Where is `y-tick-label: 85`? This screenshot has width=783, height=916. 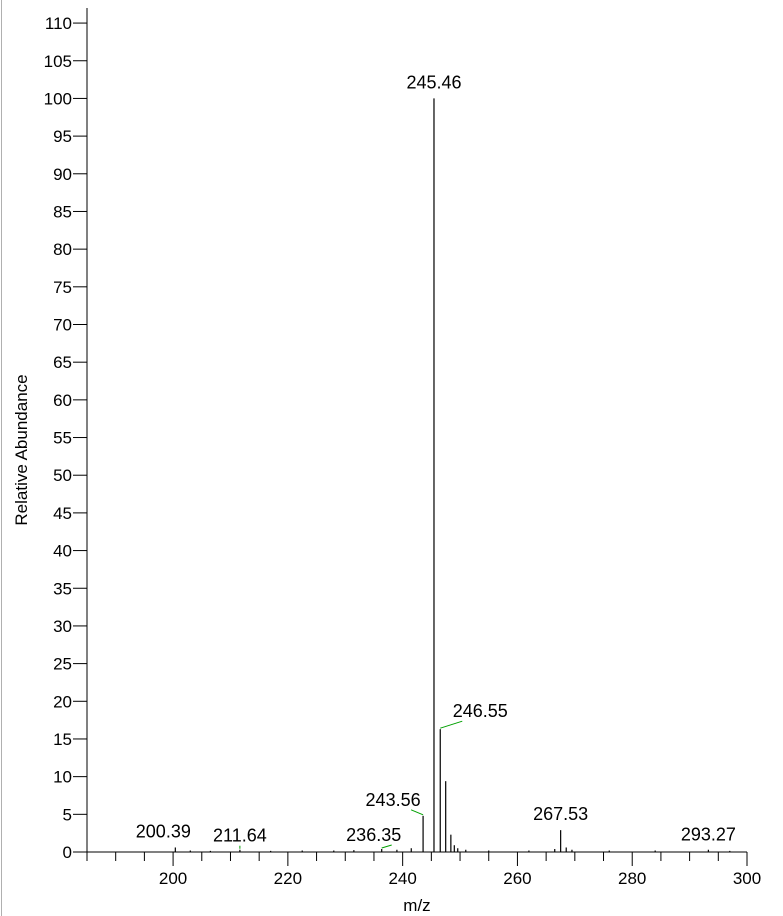
y-tick-label: 85 is located at coordinates (62, 211).